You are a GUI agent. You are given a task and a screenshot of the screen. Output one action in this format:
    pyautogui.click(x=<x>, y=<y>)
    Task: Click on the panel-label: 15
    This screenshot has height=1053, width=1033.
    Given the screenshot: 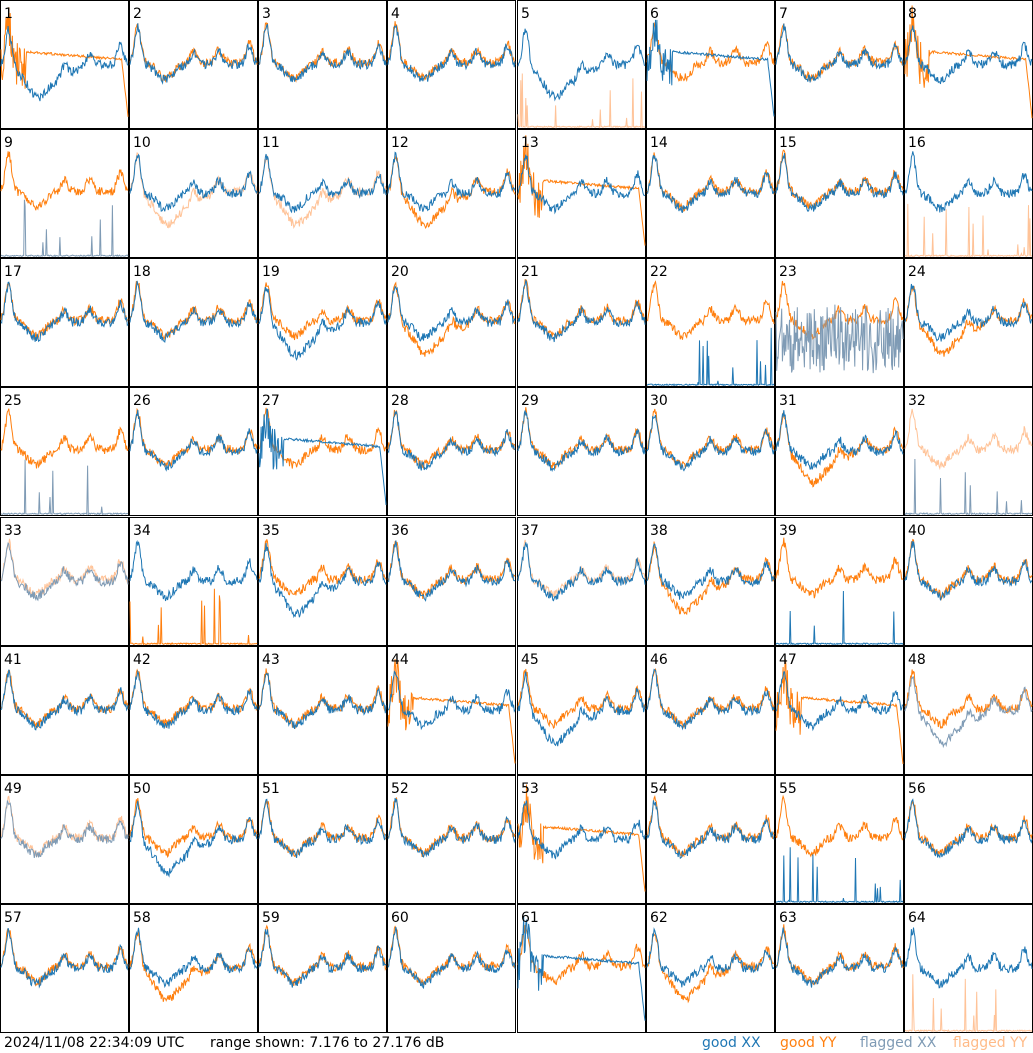 What is the action you would take?
    pyautogui.click(x=788, y=143)
    